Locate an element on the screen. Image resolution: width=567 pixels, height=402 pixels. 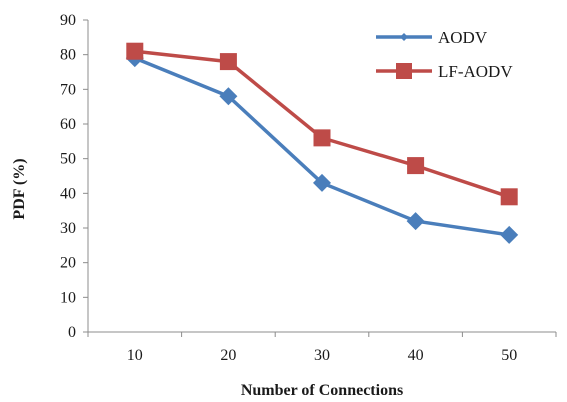
legend-item-lf-aodv: LF-AODV is located at coordinates (444, 71).